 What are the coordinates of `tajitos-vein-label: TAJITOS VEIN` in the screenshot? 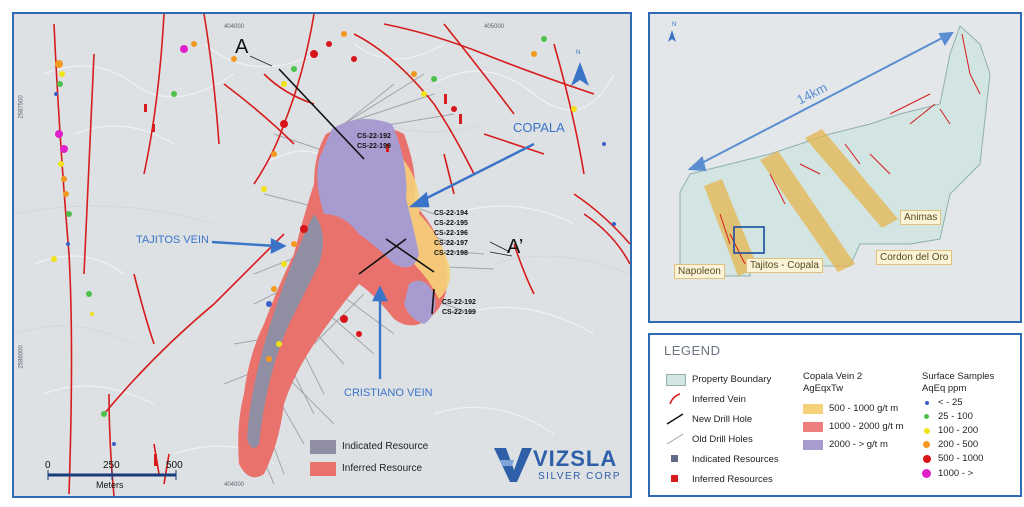 It's located at (172, 240).